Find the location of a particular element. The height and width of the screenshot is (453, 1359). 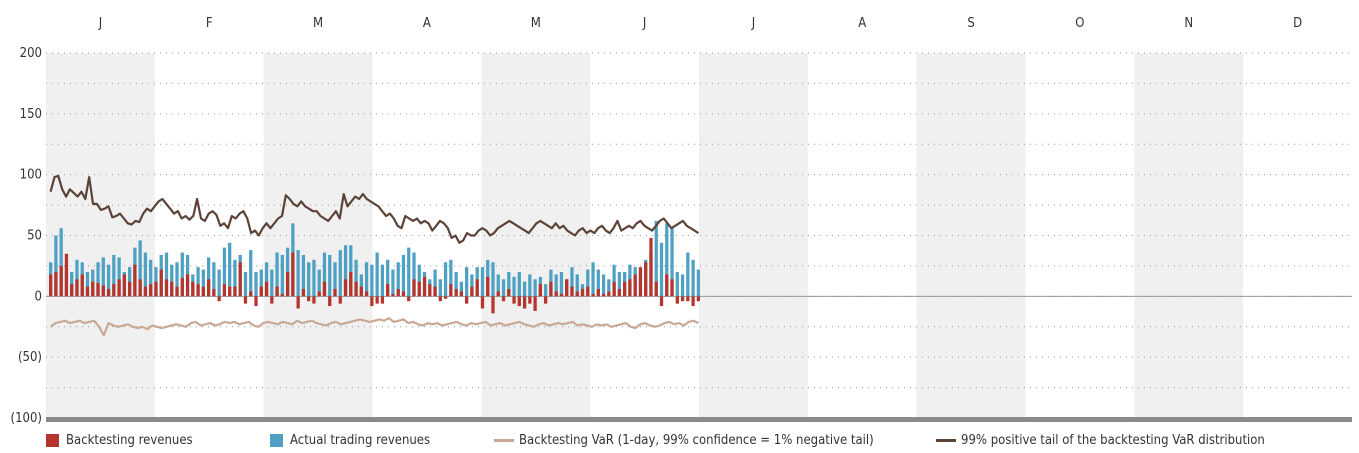

y-tick-label: (100) is located at coordinates (26, 418).